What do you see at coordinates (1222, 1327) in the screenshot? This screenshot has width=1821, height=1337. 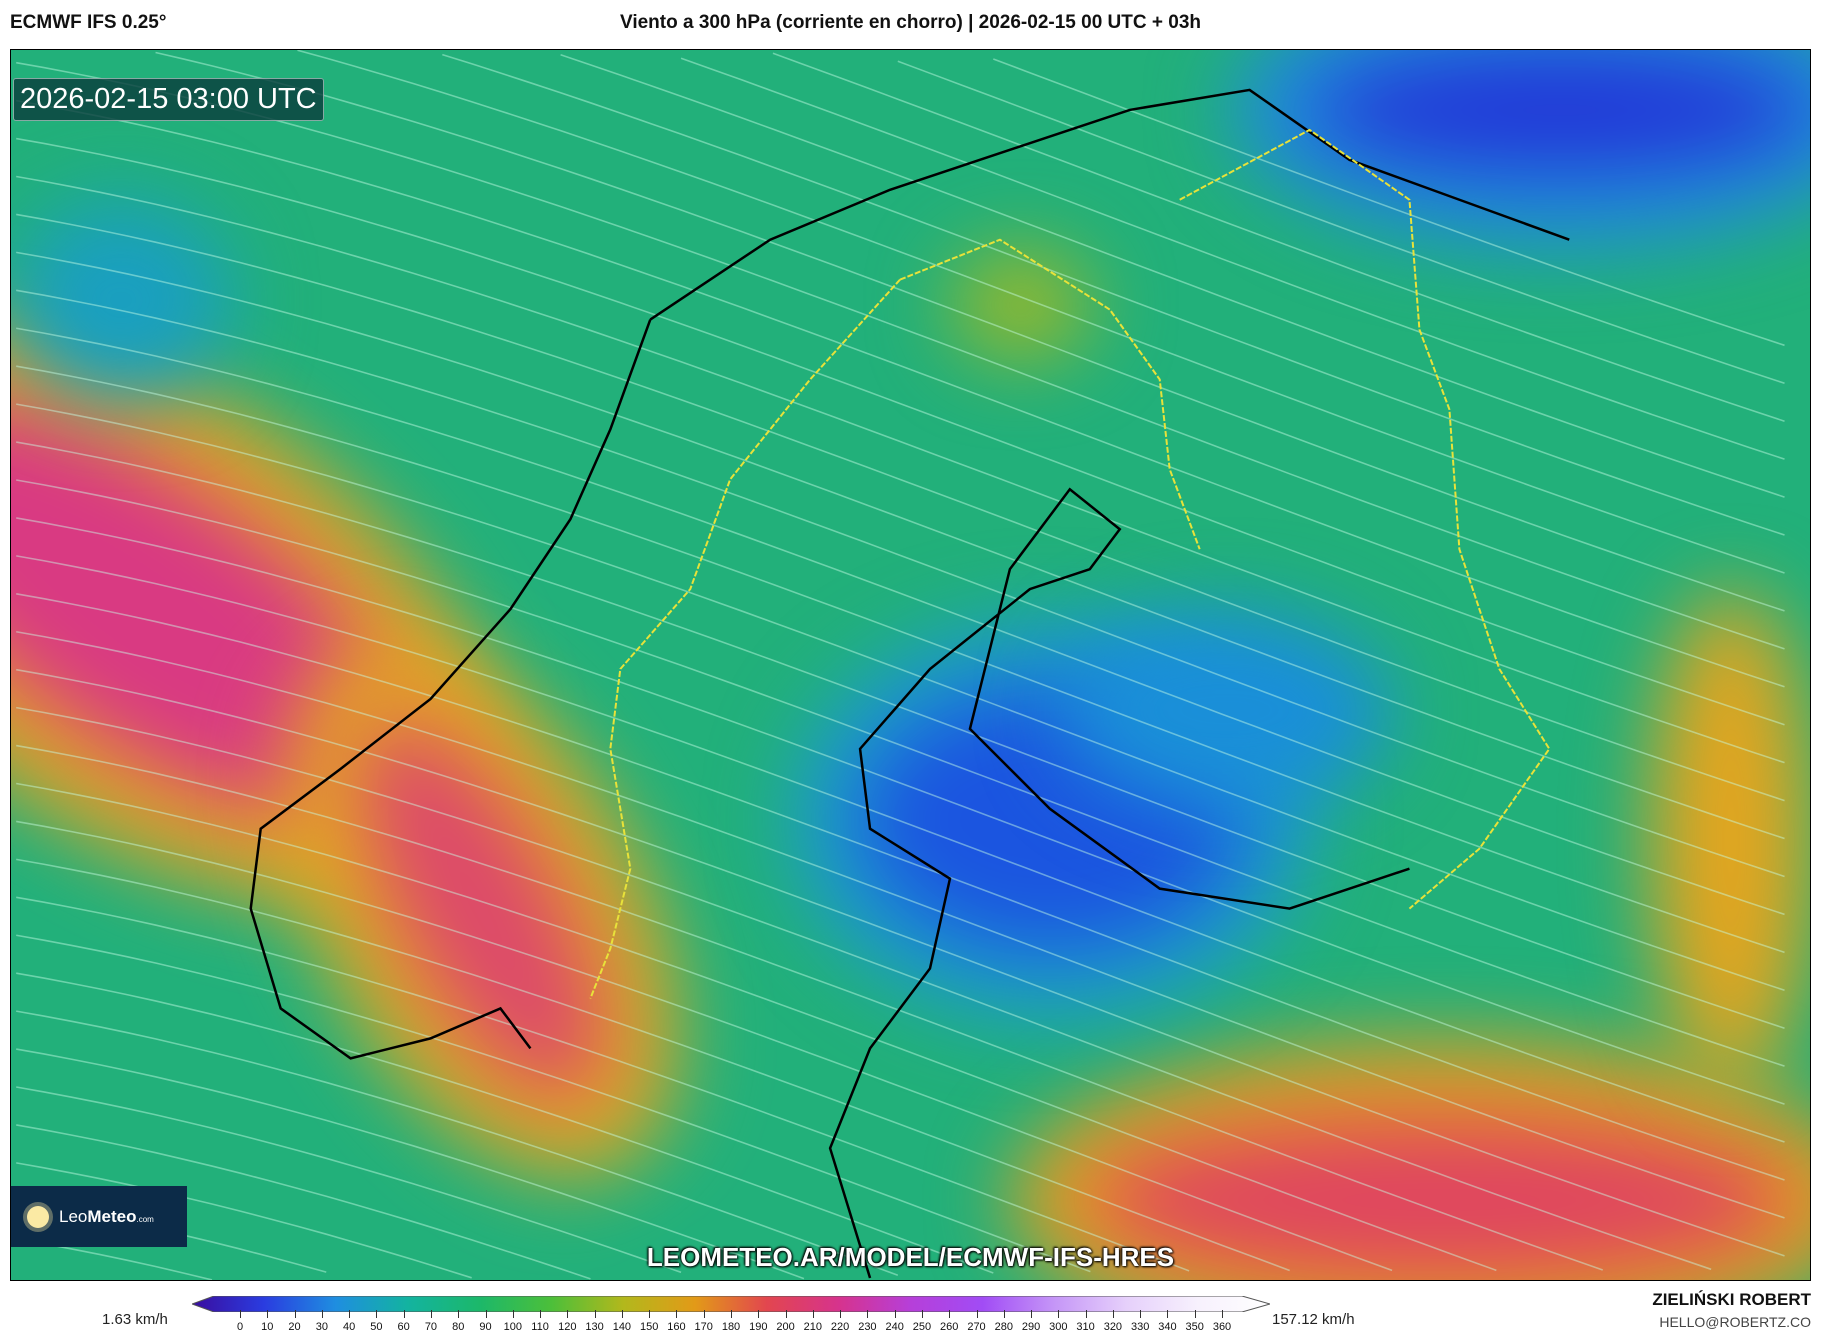 I see `colorbar-tick-label: 360` at bounding box center [1222, 1327].